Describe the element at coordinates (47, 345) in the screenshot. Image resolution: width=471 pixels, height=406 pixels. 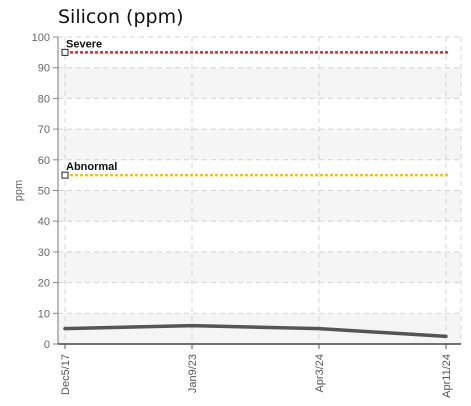
I see `y-tick-label: 0` at that location.